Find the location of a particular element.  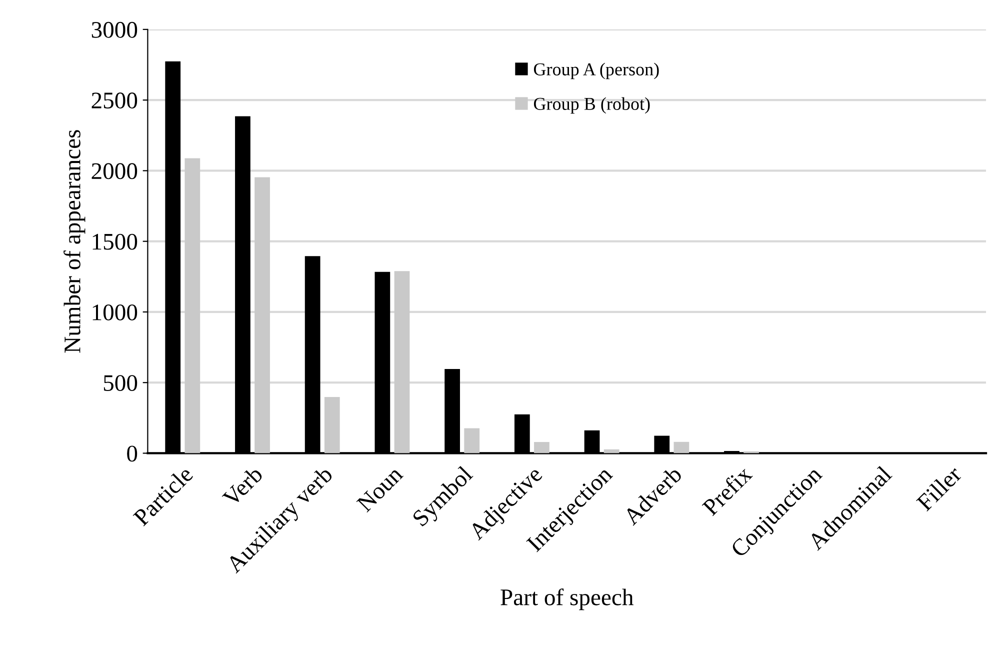

y-tick-label: 2000 is located at coordinates (115, 171).